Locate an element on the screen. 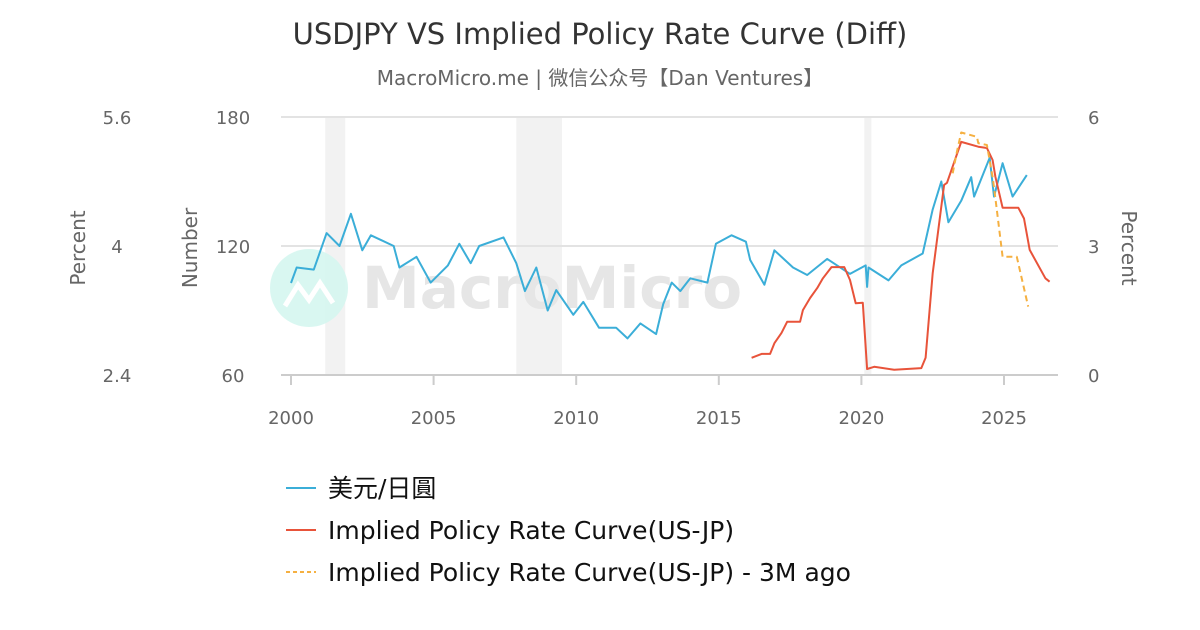  y-tick-label: 3 is located at coordinates (1093, 247).